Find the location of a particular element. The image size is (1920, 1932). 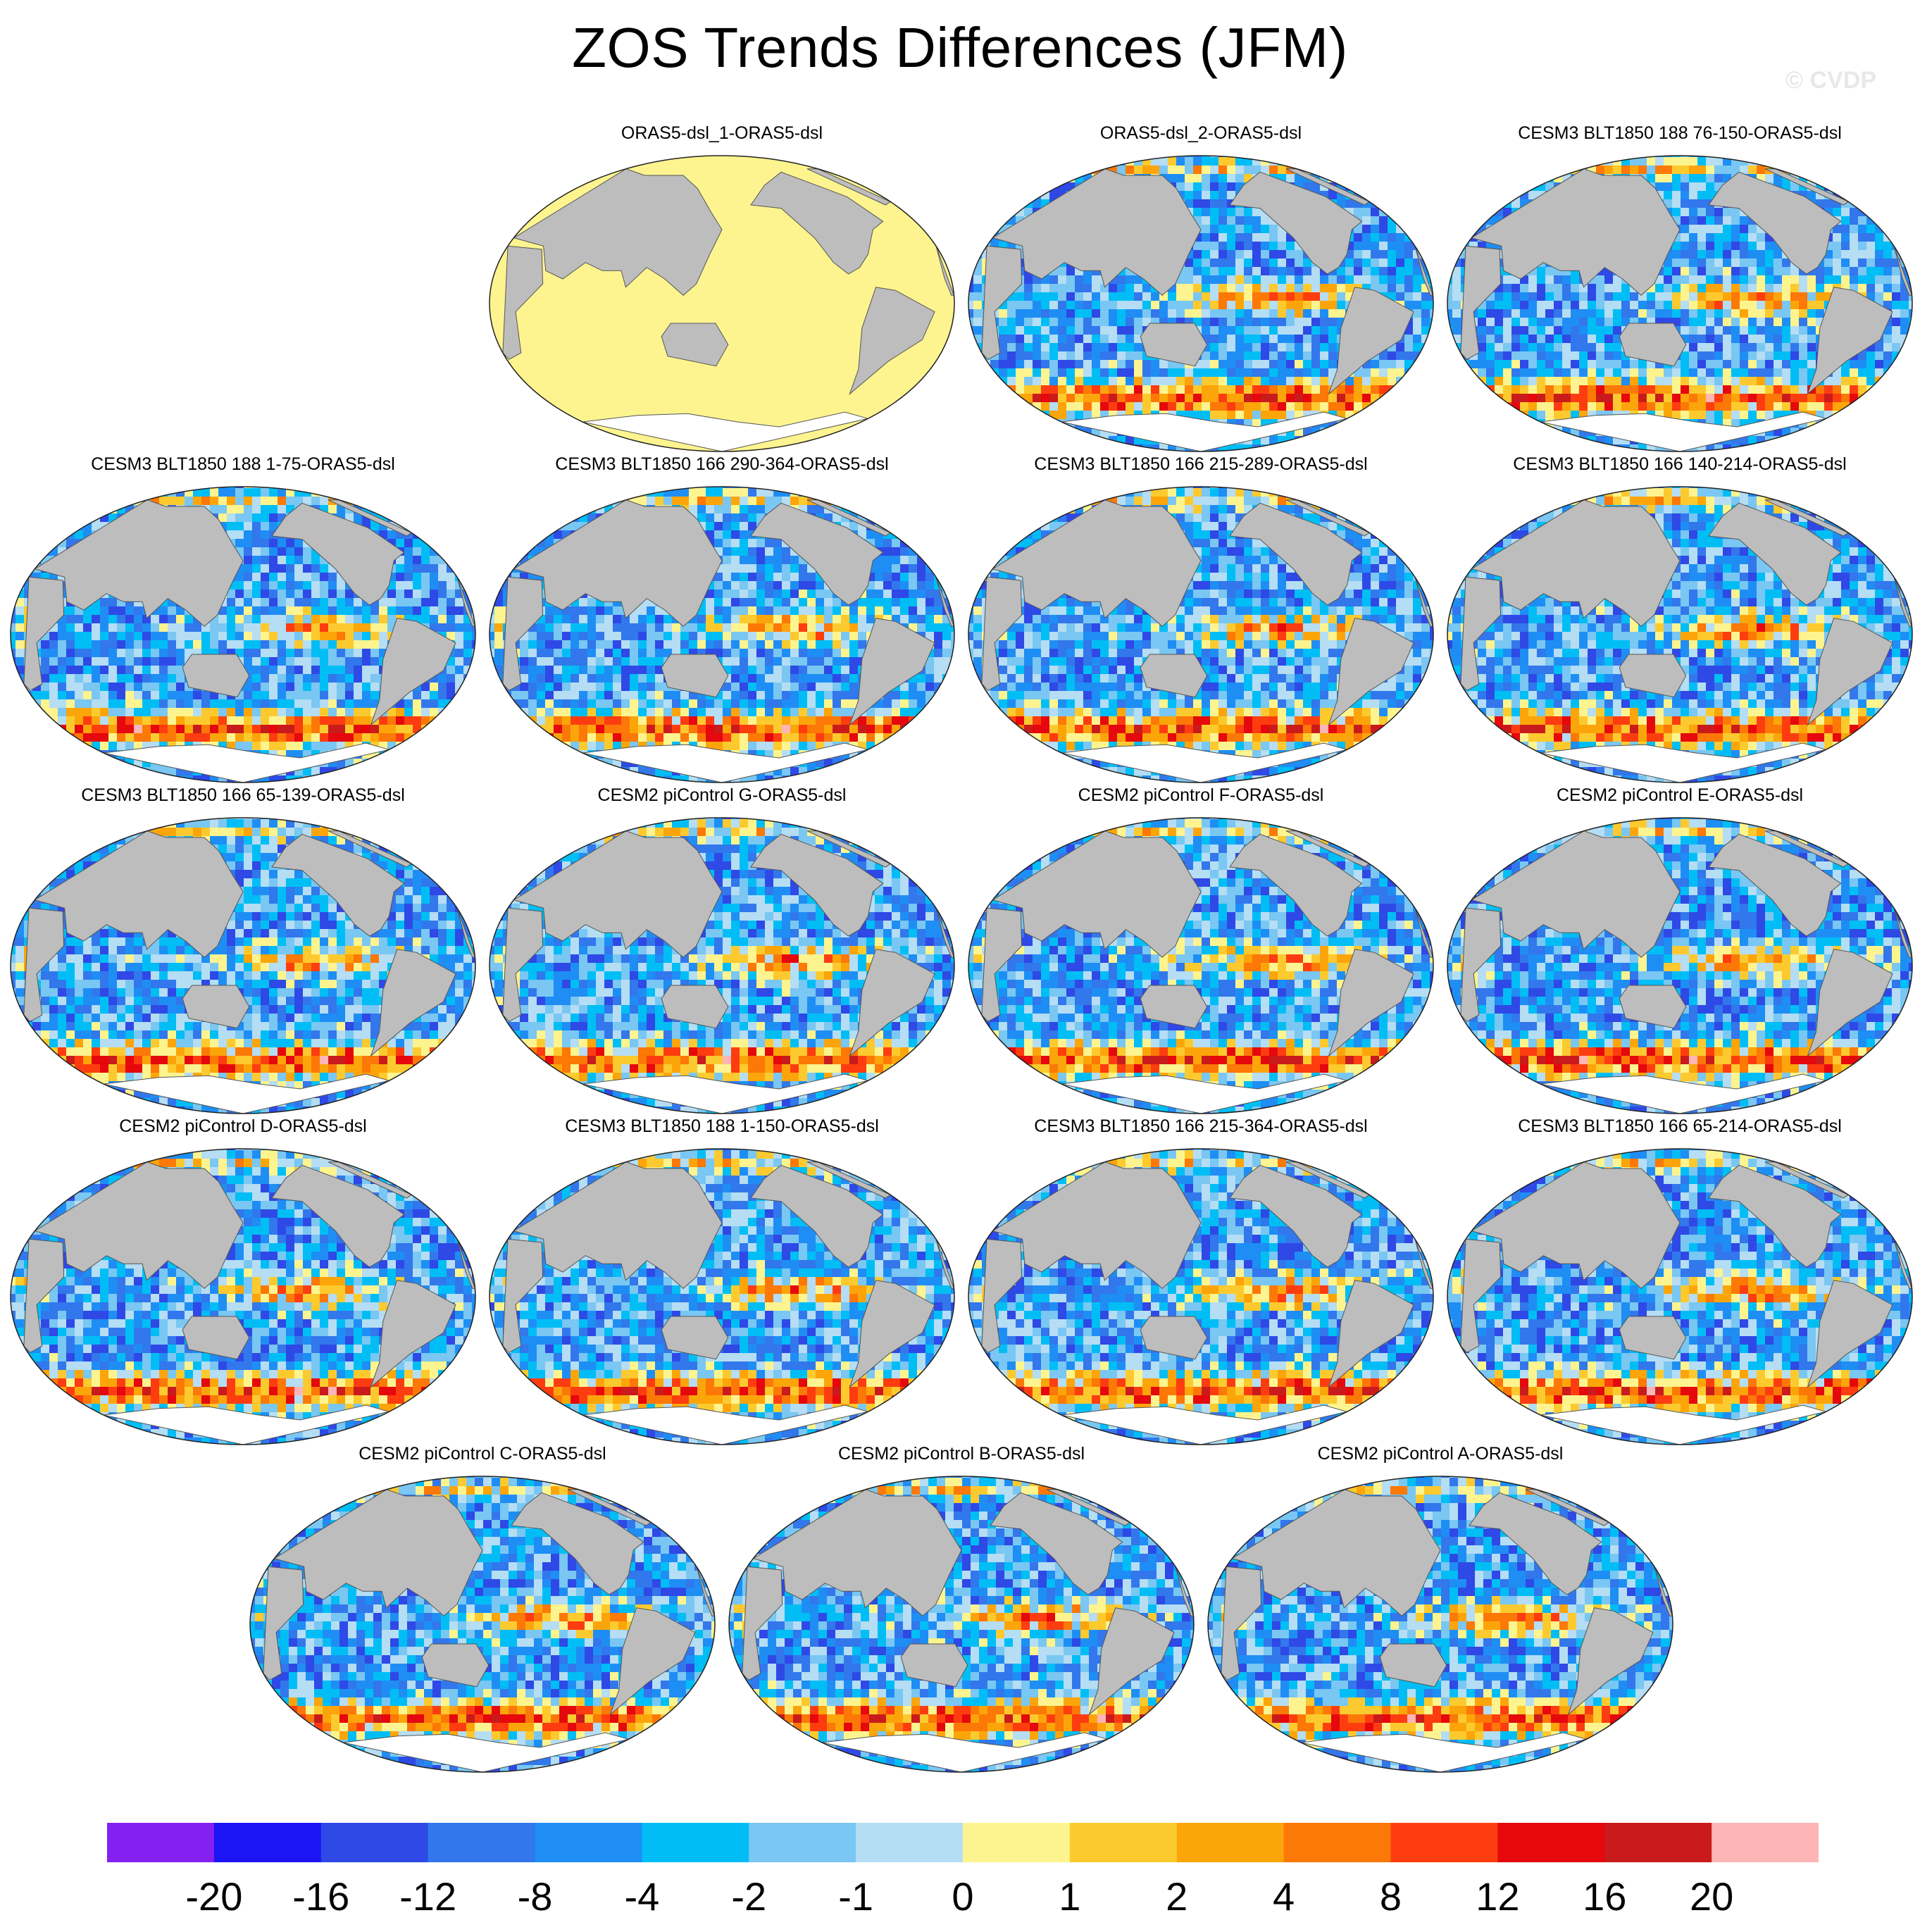

page-title: ZOS Trends Differences (JFM) is located at coordinates (960, 47).